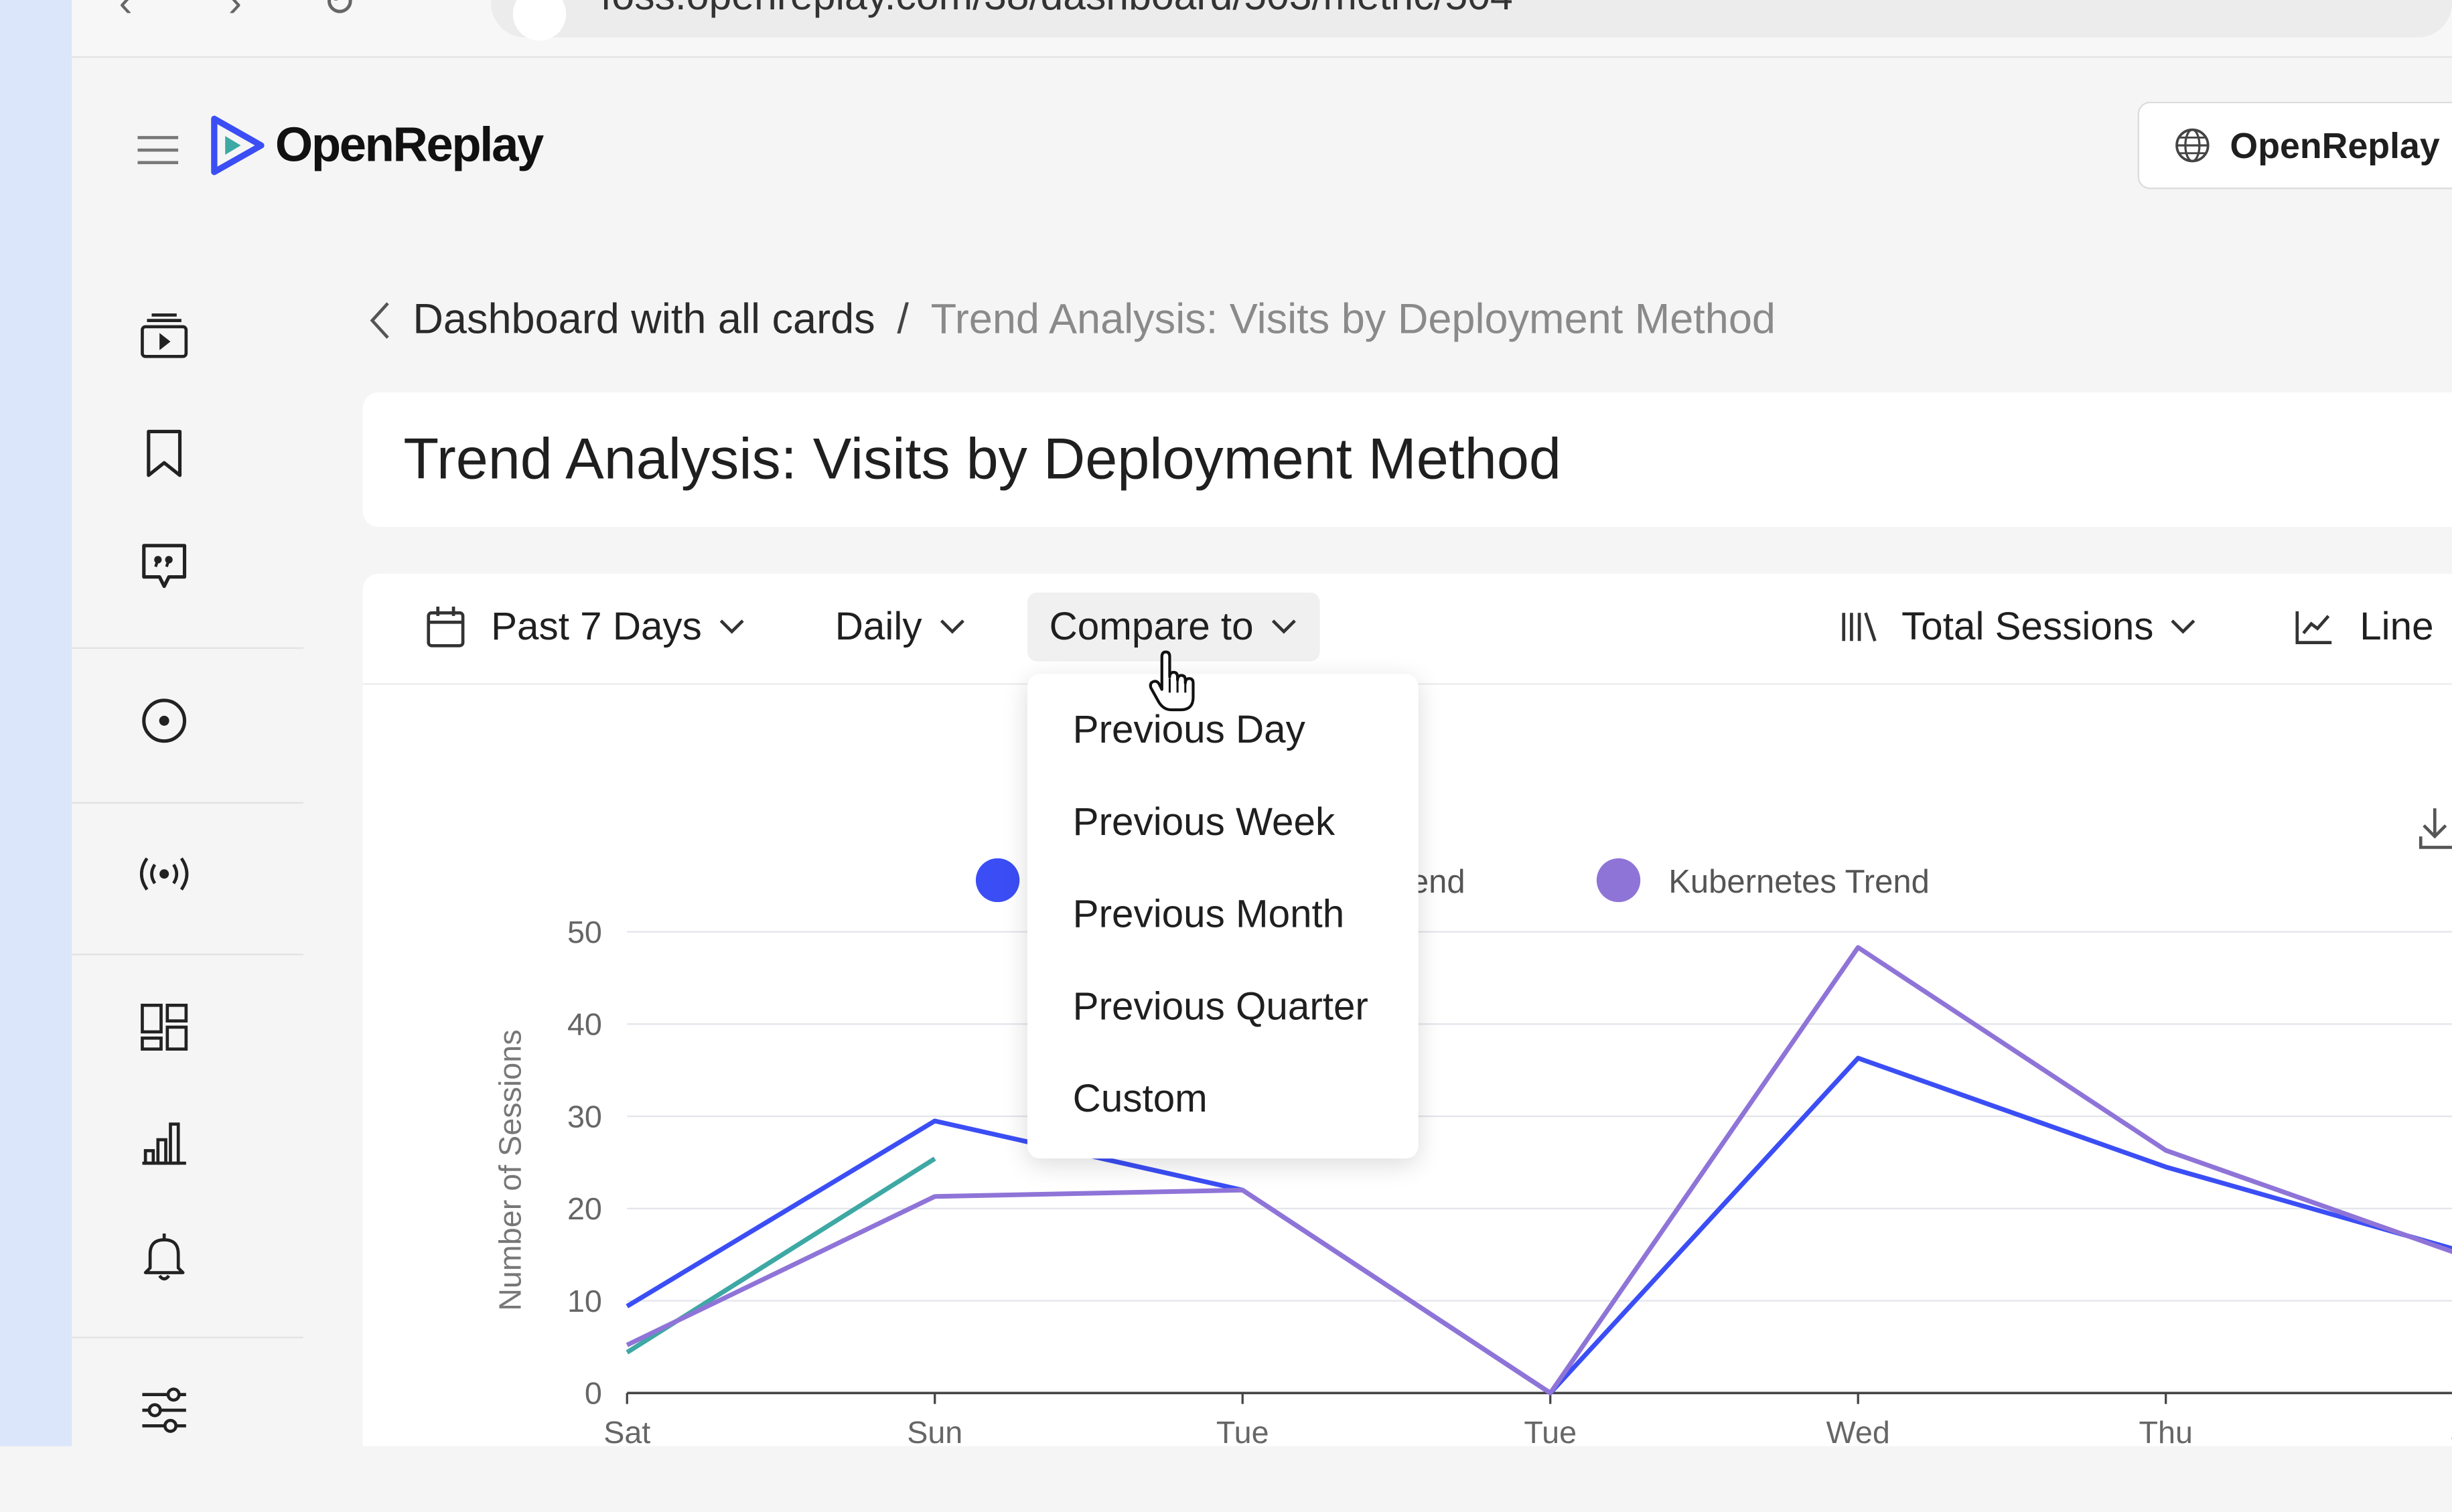  Describe the element at coordinates (644, 319) in the screenshot. I see `breadcrumb-dashboard-link: Dashboard with all cards` at that location.